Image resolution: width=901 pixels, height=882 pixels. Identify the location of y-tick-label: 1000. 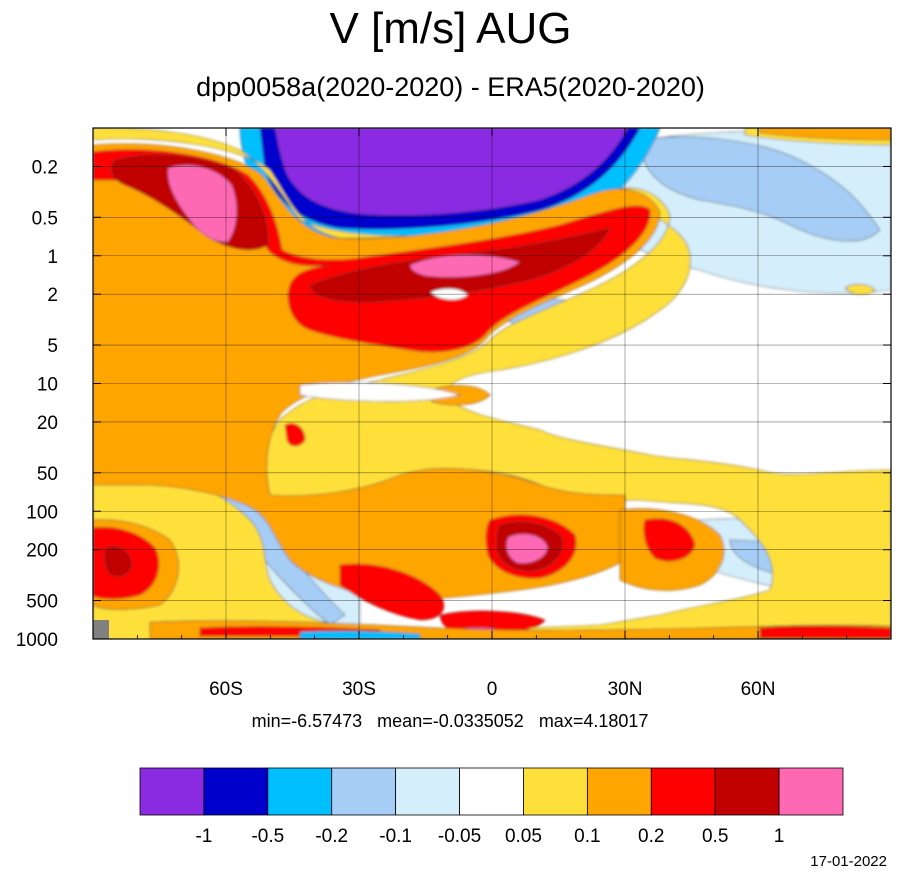
(37, 640).